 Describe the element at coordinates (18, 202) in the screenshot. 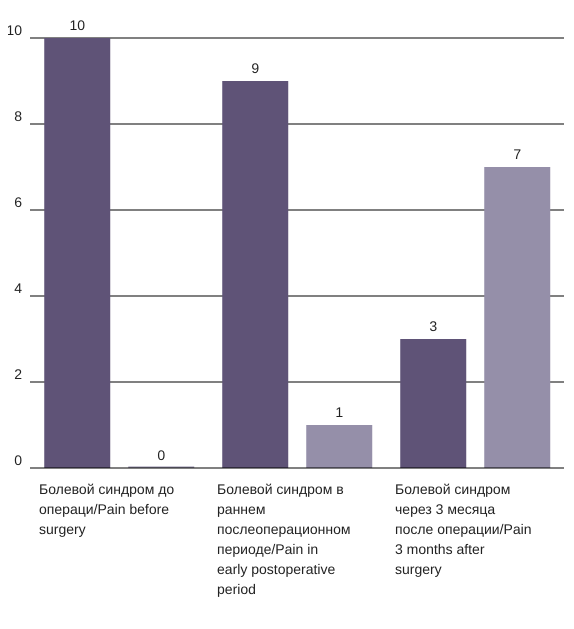

I see `y-tick-label: 6` at that location.